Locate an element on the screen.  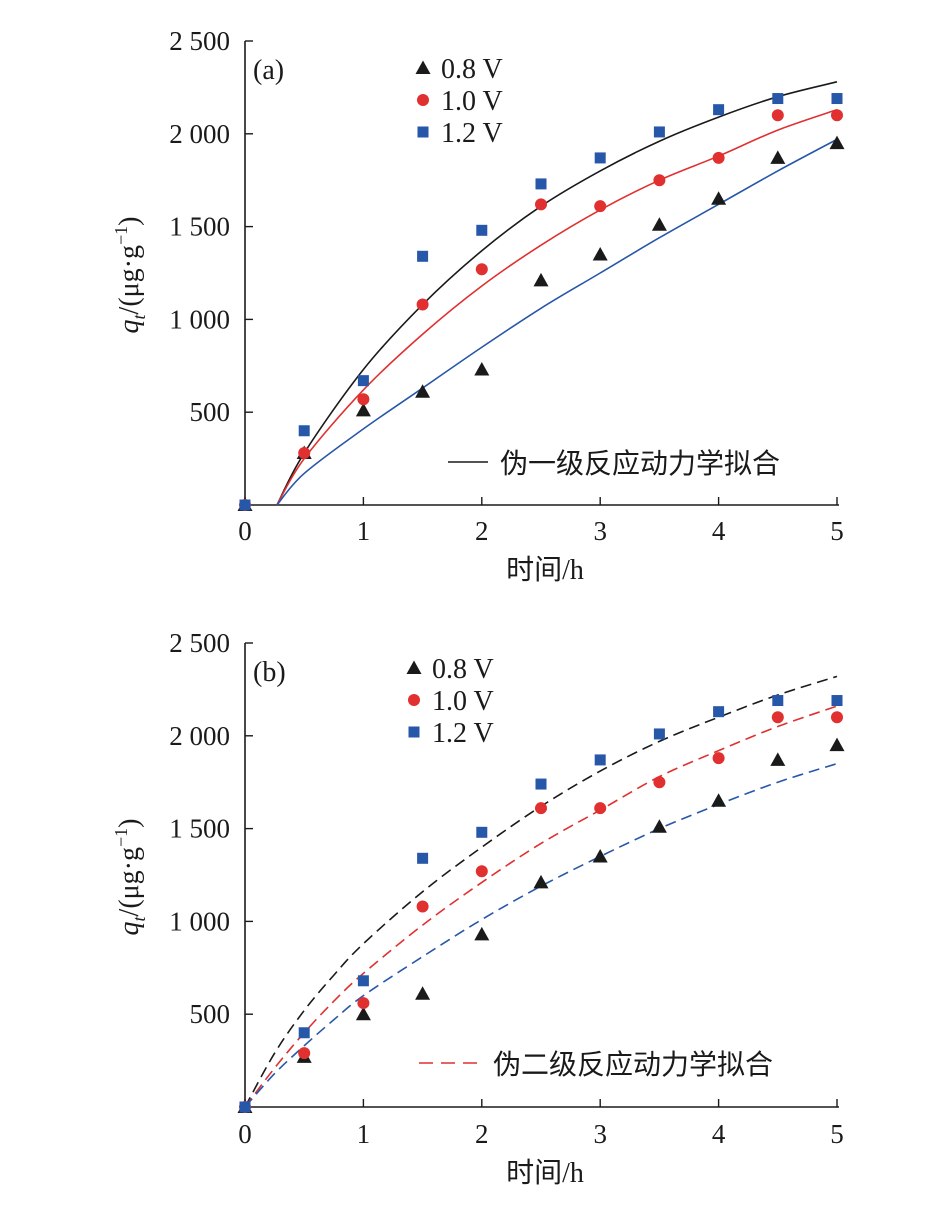
x-axis-label-a: 时间/h is located at coordinates (545, 570).